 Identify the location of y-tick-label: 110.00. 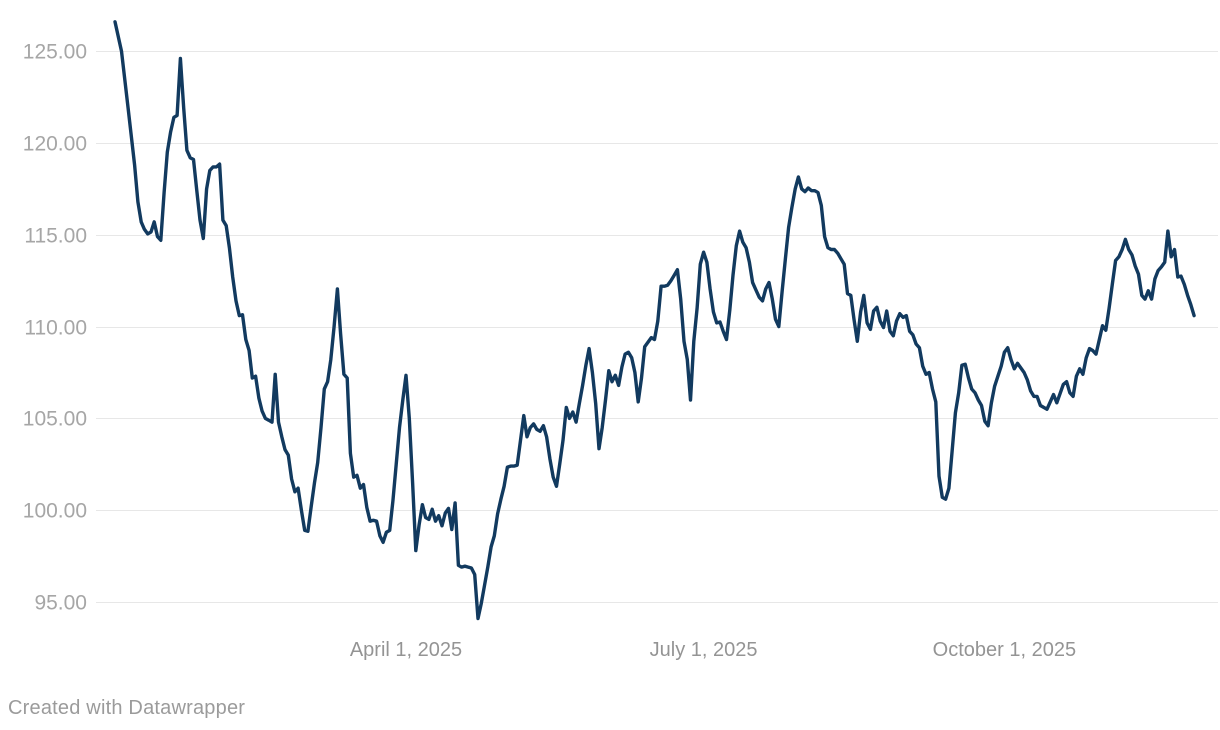
(55, 328).